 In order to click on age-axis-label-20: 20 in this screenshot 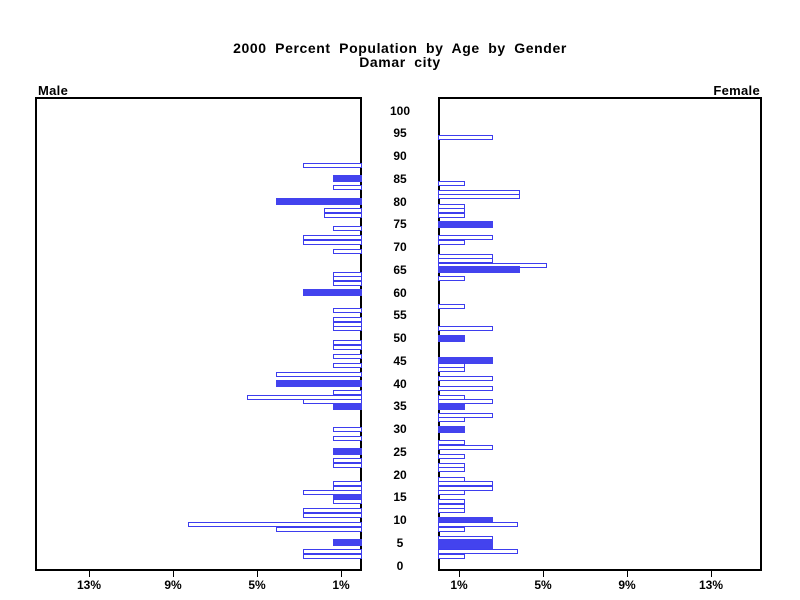, I will do `click(400, 474)`.